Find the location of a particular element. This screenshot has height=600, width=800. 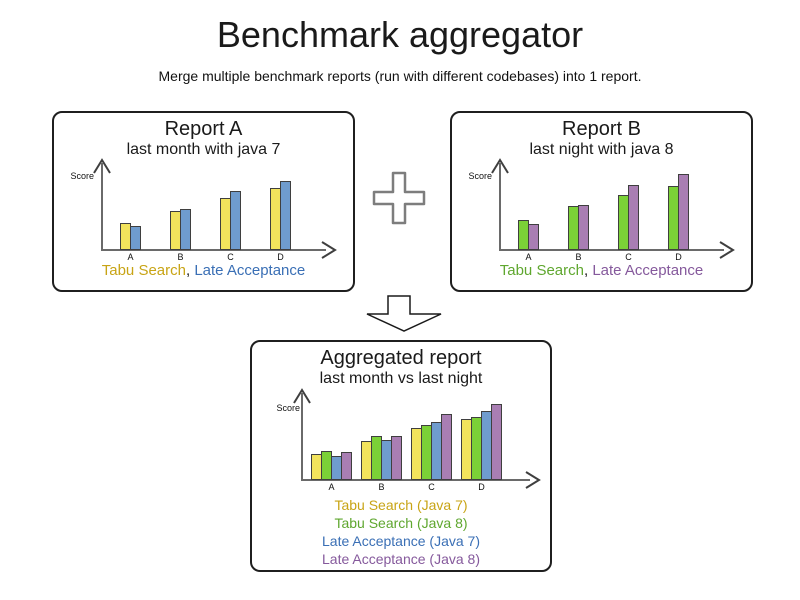

report-b-ylabel: Score is located at coordinates (480, 176).